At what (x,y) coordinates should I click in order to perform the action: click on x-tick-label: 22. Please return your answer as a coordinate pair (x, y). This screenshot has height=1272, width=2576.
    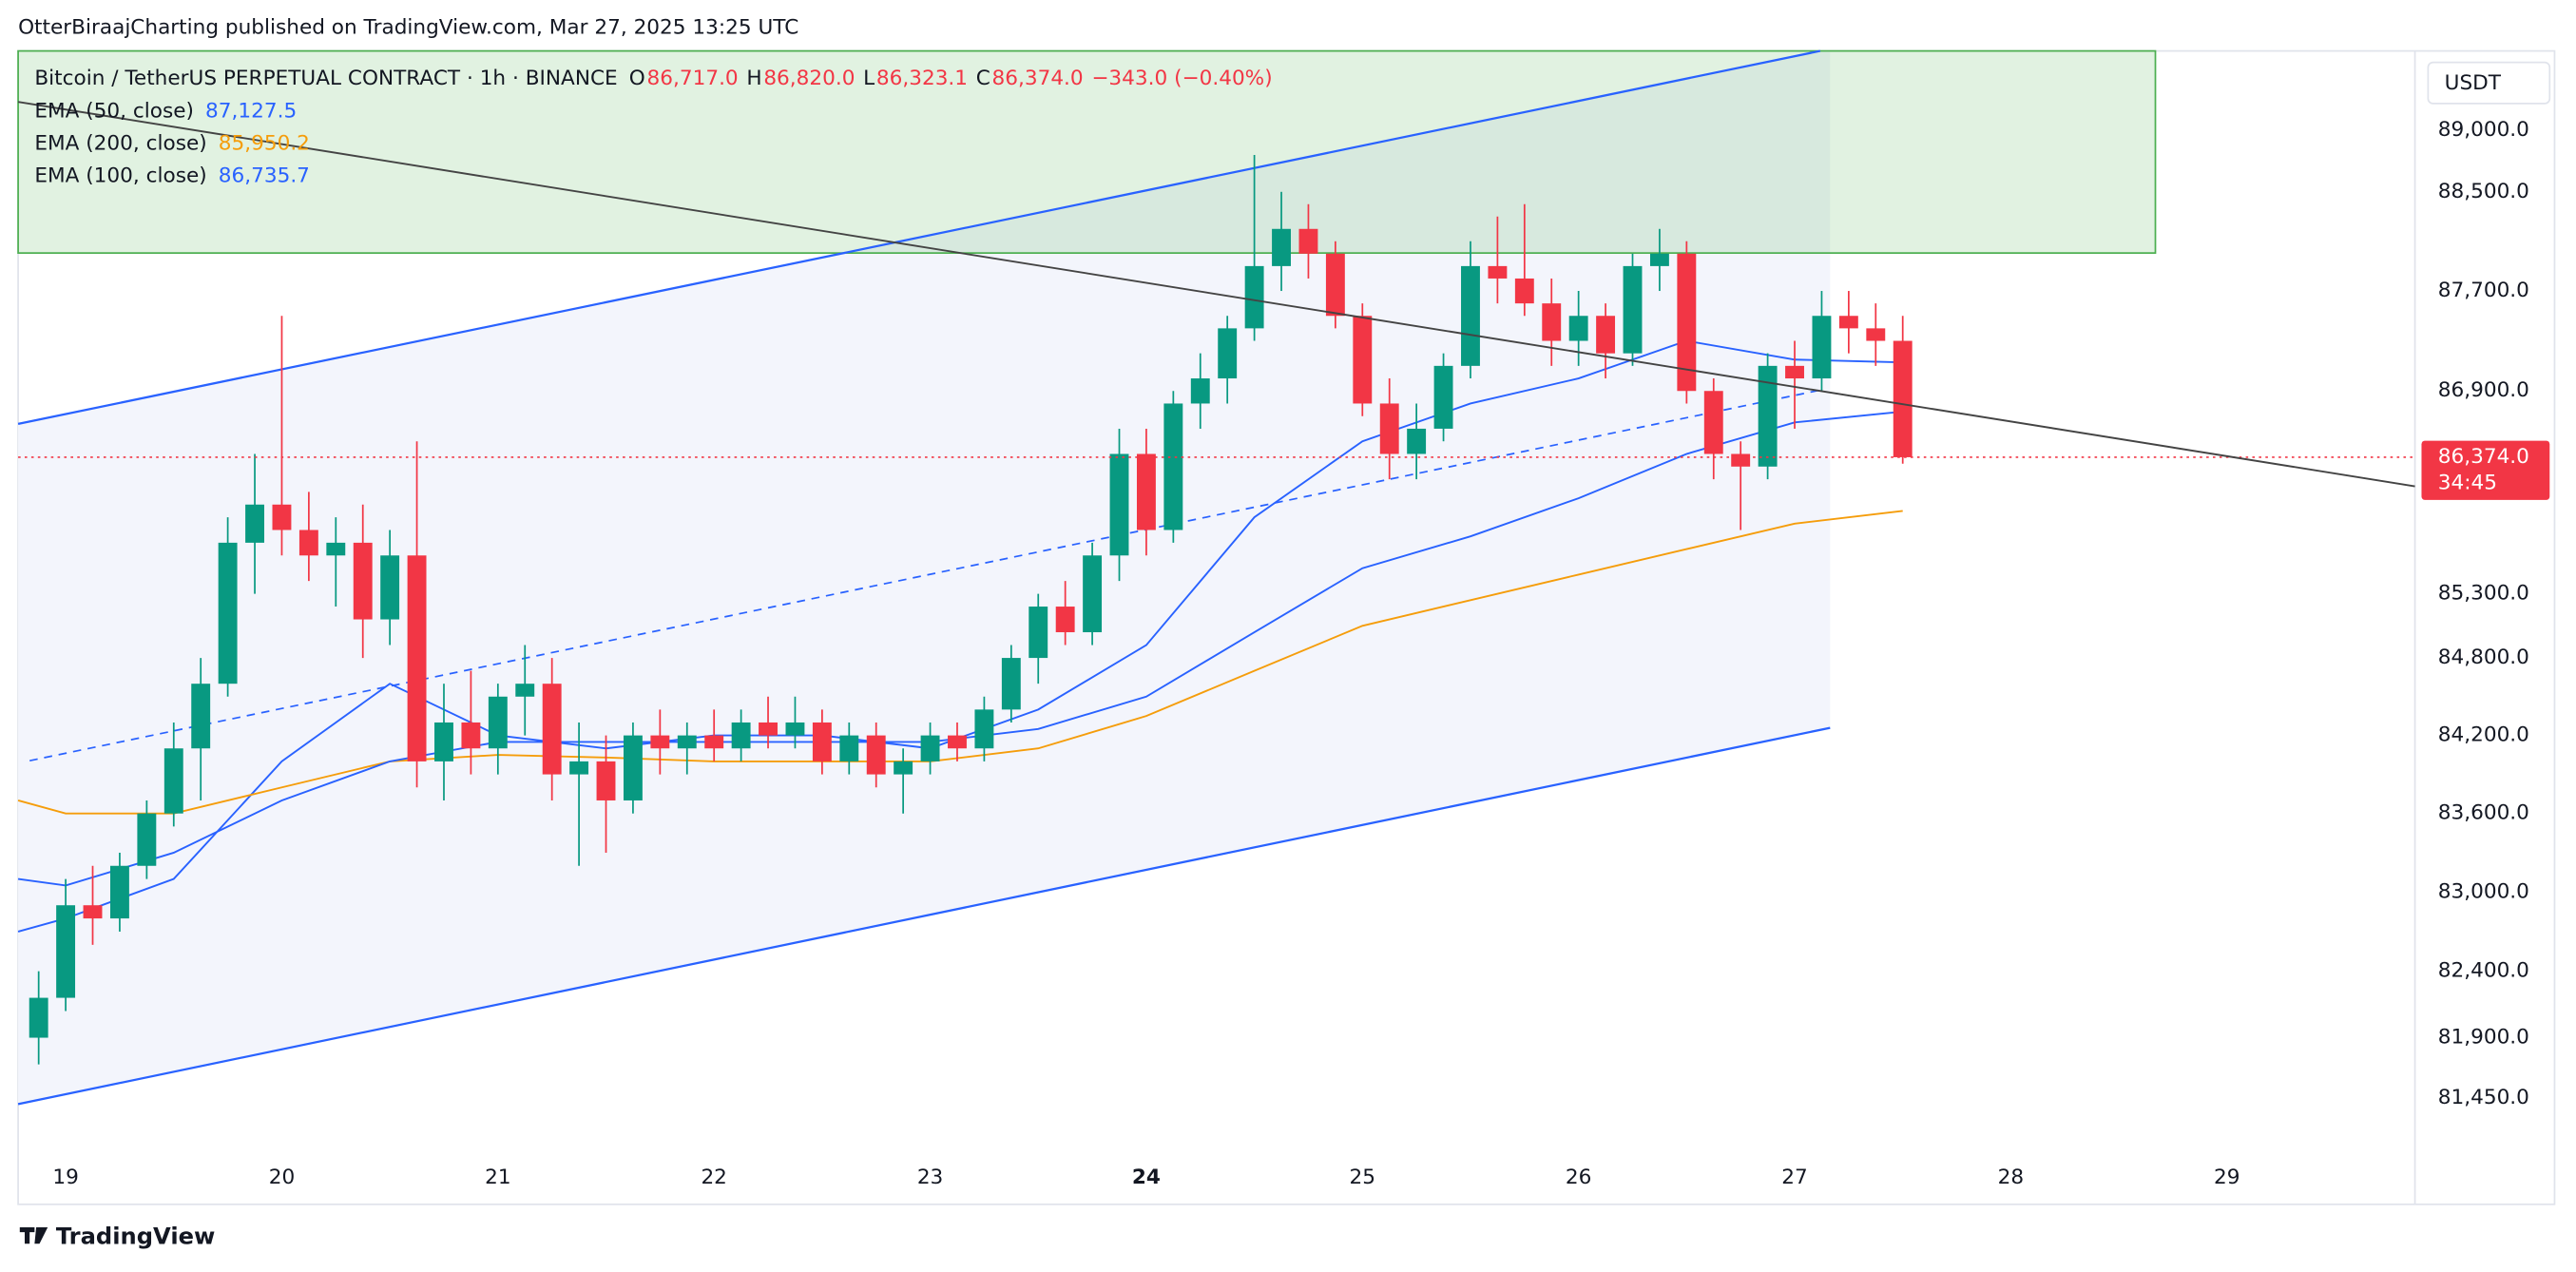
    Looking at the image, I should click on (713, 1177).